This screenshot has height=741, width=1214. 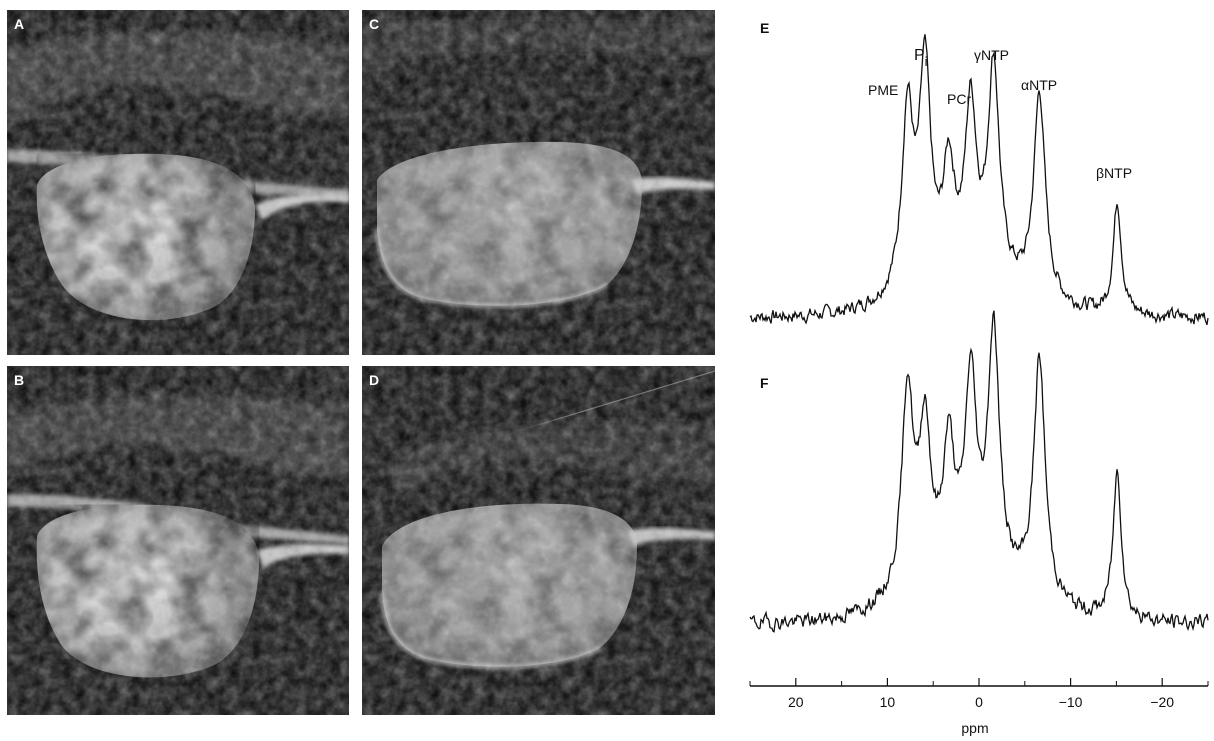 What do you see at coordinates (374, 24) in the screenshot?
I see `panel-label-c: C` at bounding box center [374, 24].